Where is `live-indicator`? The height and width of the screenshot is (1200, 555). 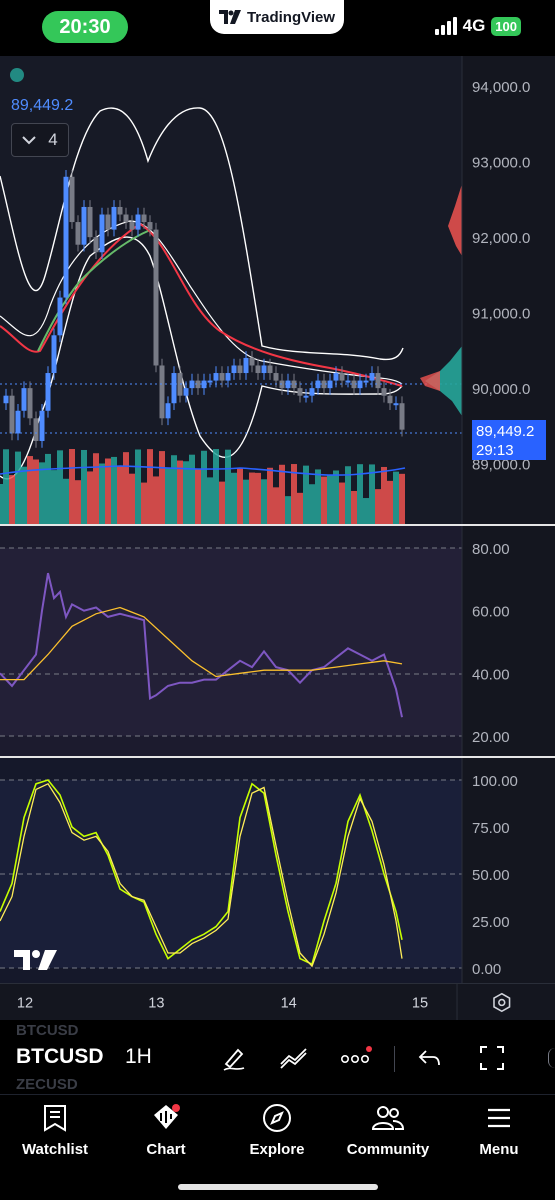
live-indicator is located at coordinates (17, 75).